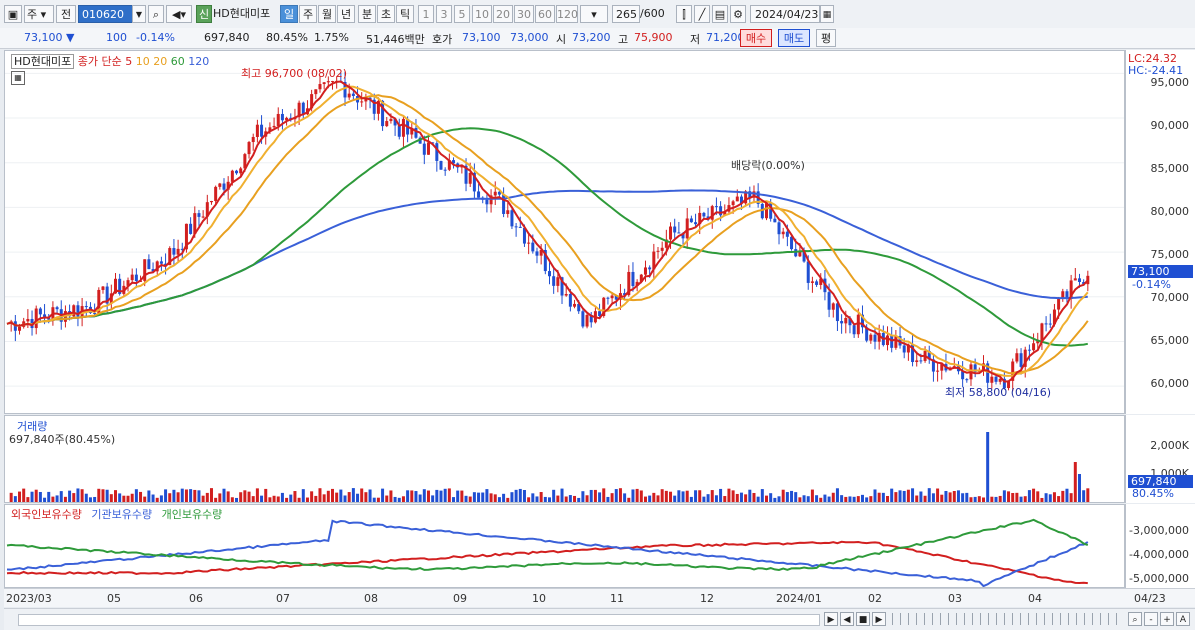 This screenshot has width=1195, height=630. Describe the element at coordinates (564, 546) in the screenshot. I see `holdings-pane: 외국인보유수량 기관보유수량 개인보유수량` at that location.